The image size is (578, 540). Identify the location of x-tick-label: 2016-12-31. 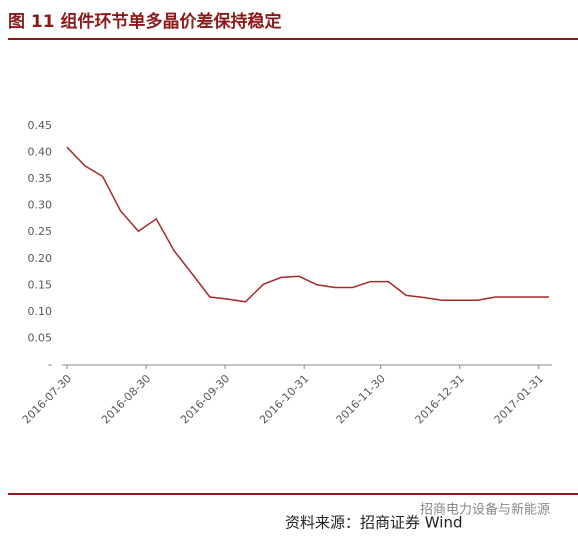
(440, 399).